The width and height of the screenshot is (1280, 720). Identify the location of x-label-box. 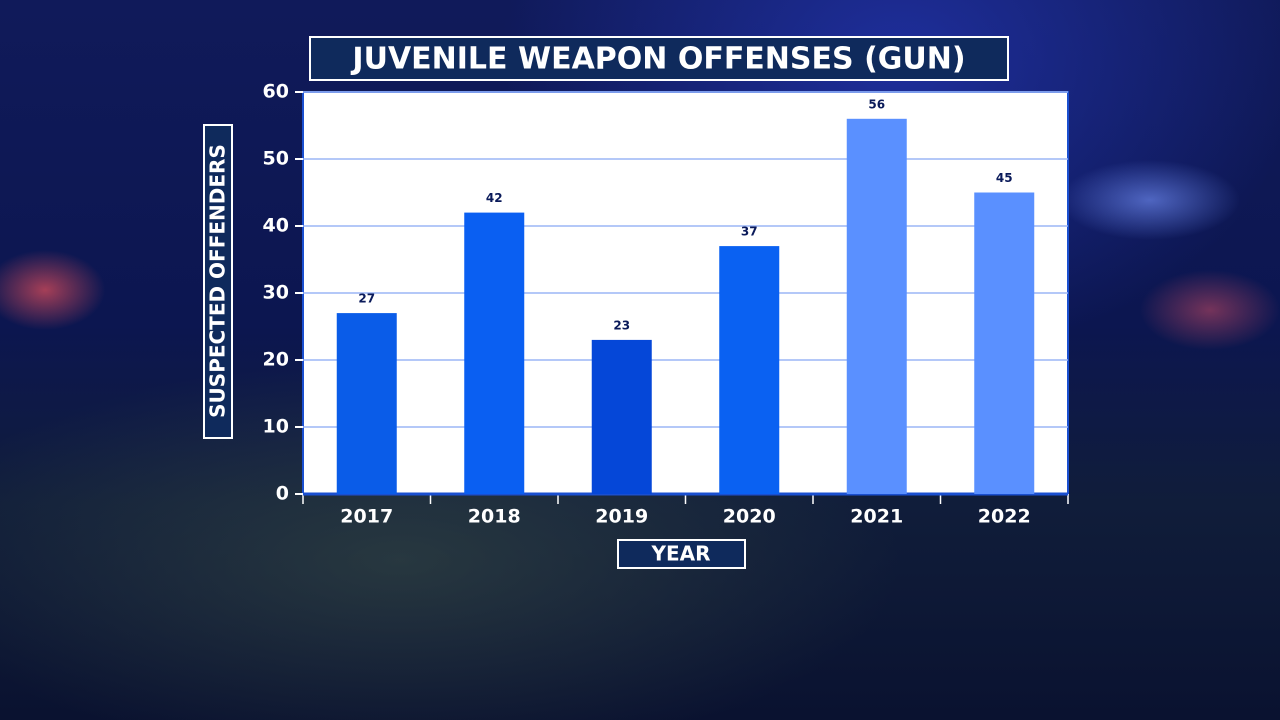
(681, 554).